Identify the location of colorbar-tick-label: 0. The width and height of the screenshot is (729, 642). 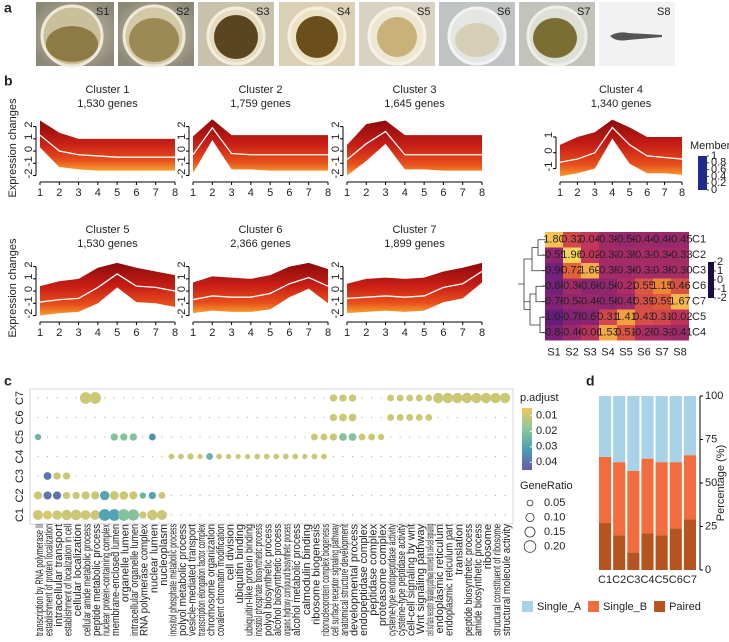
(720, 280).